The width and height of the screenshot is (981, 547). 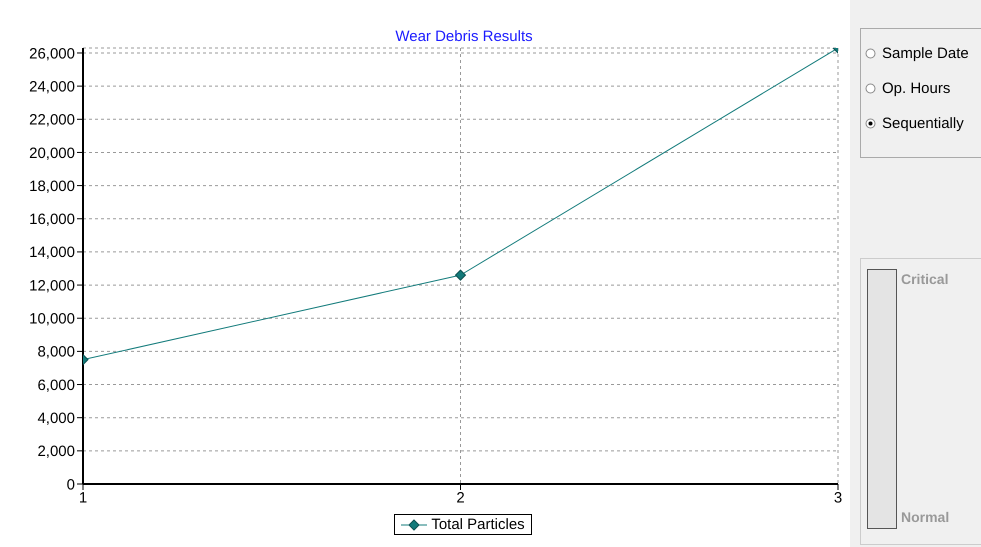 I want to click on text: Sample Date, so click(x=925, y=53).